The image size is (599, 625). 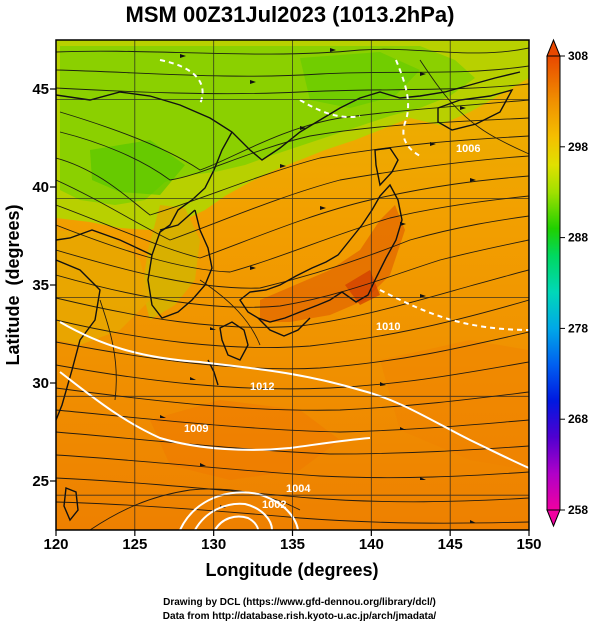 What do you see at coordinates (528, 544) in the screenshot?
I see `x-tick-label: 150` at bounding box center [528, 544].